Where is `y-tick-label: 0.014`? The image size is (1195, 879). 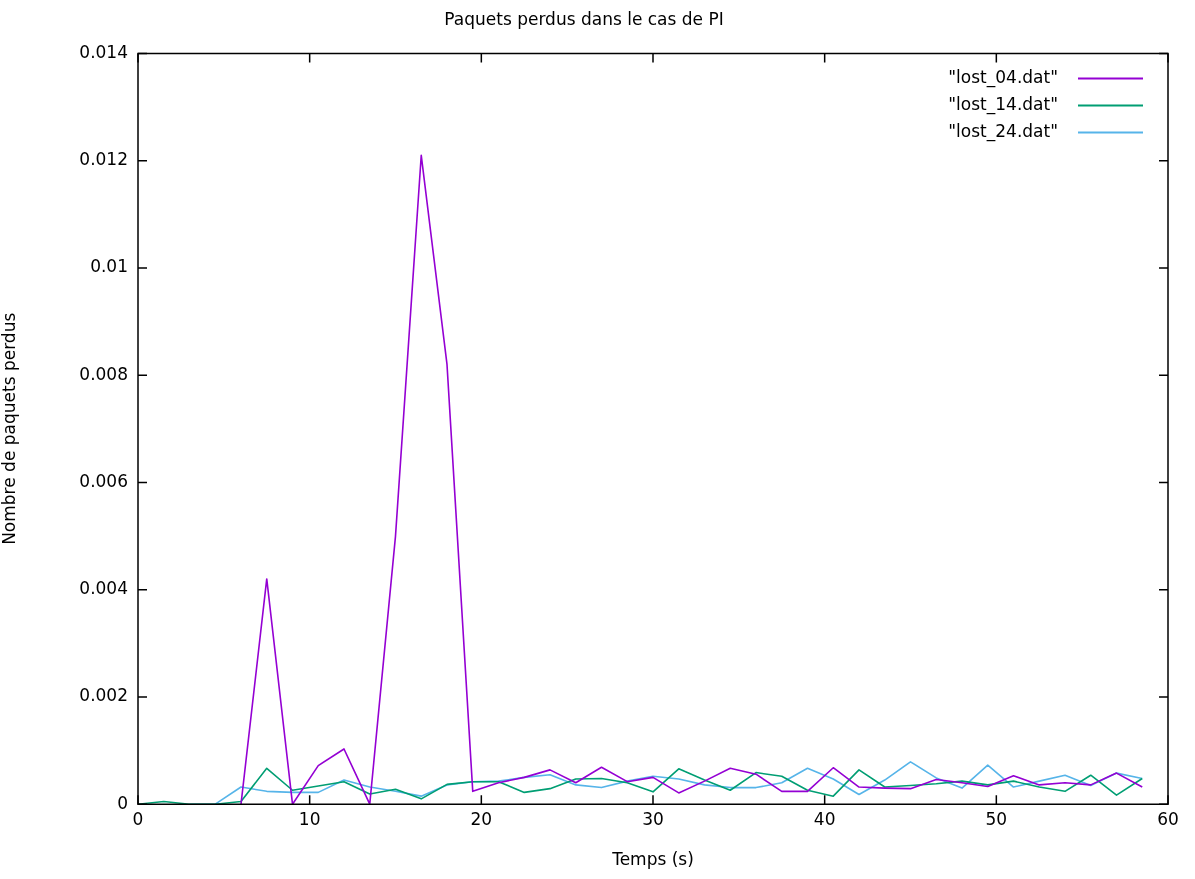 y-tick-label: 0.014 is located at coordinates (103, 51).